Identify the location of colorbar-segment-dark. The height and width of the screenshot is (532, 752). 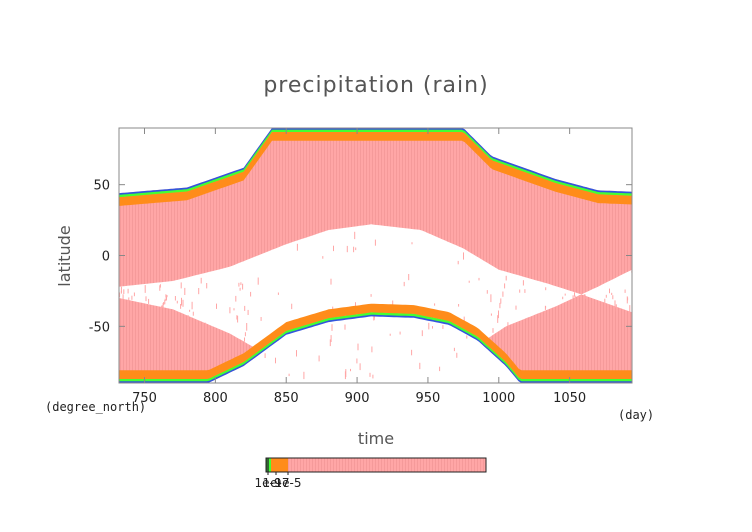
(267, 465).